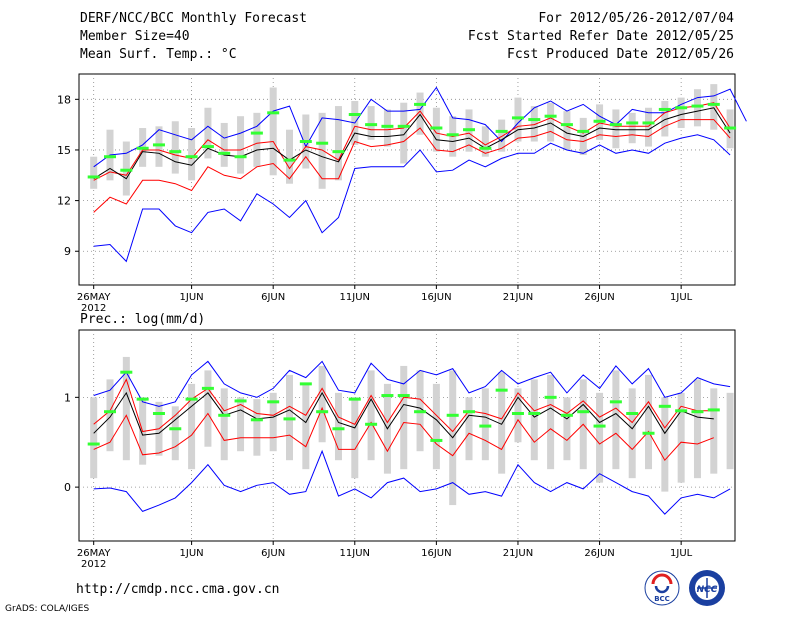  What do you see at coordinates (412, 482) in the screenshot?
I see `min-line` at bounding box center [412, 482].